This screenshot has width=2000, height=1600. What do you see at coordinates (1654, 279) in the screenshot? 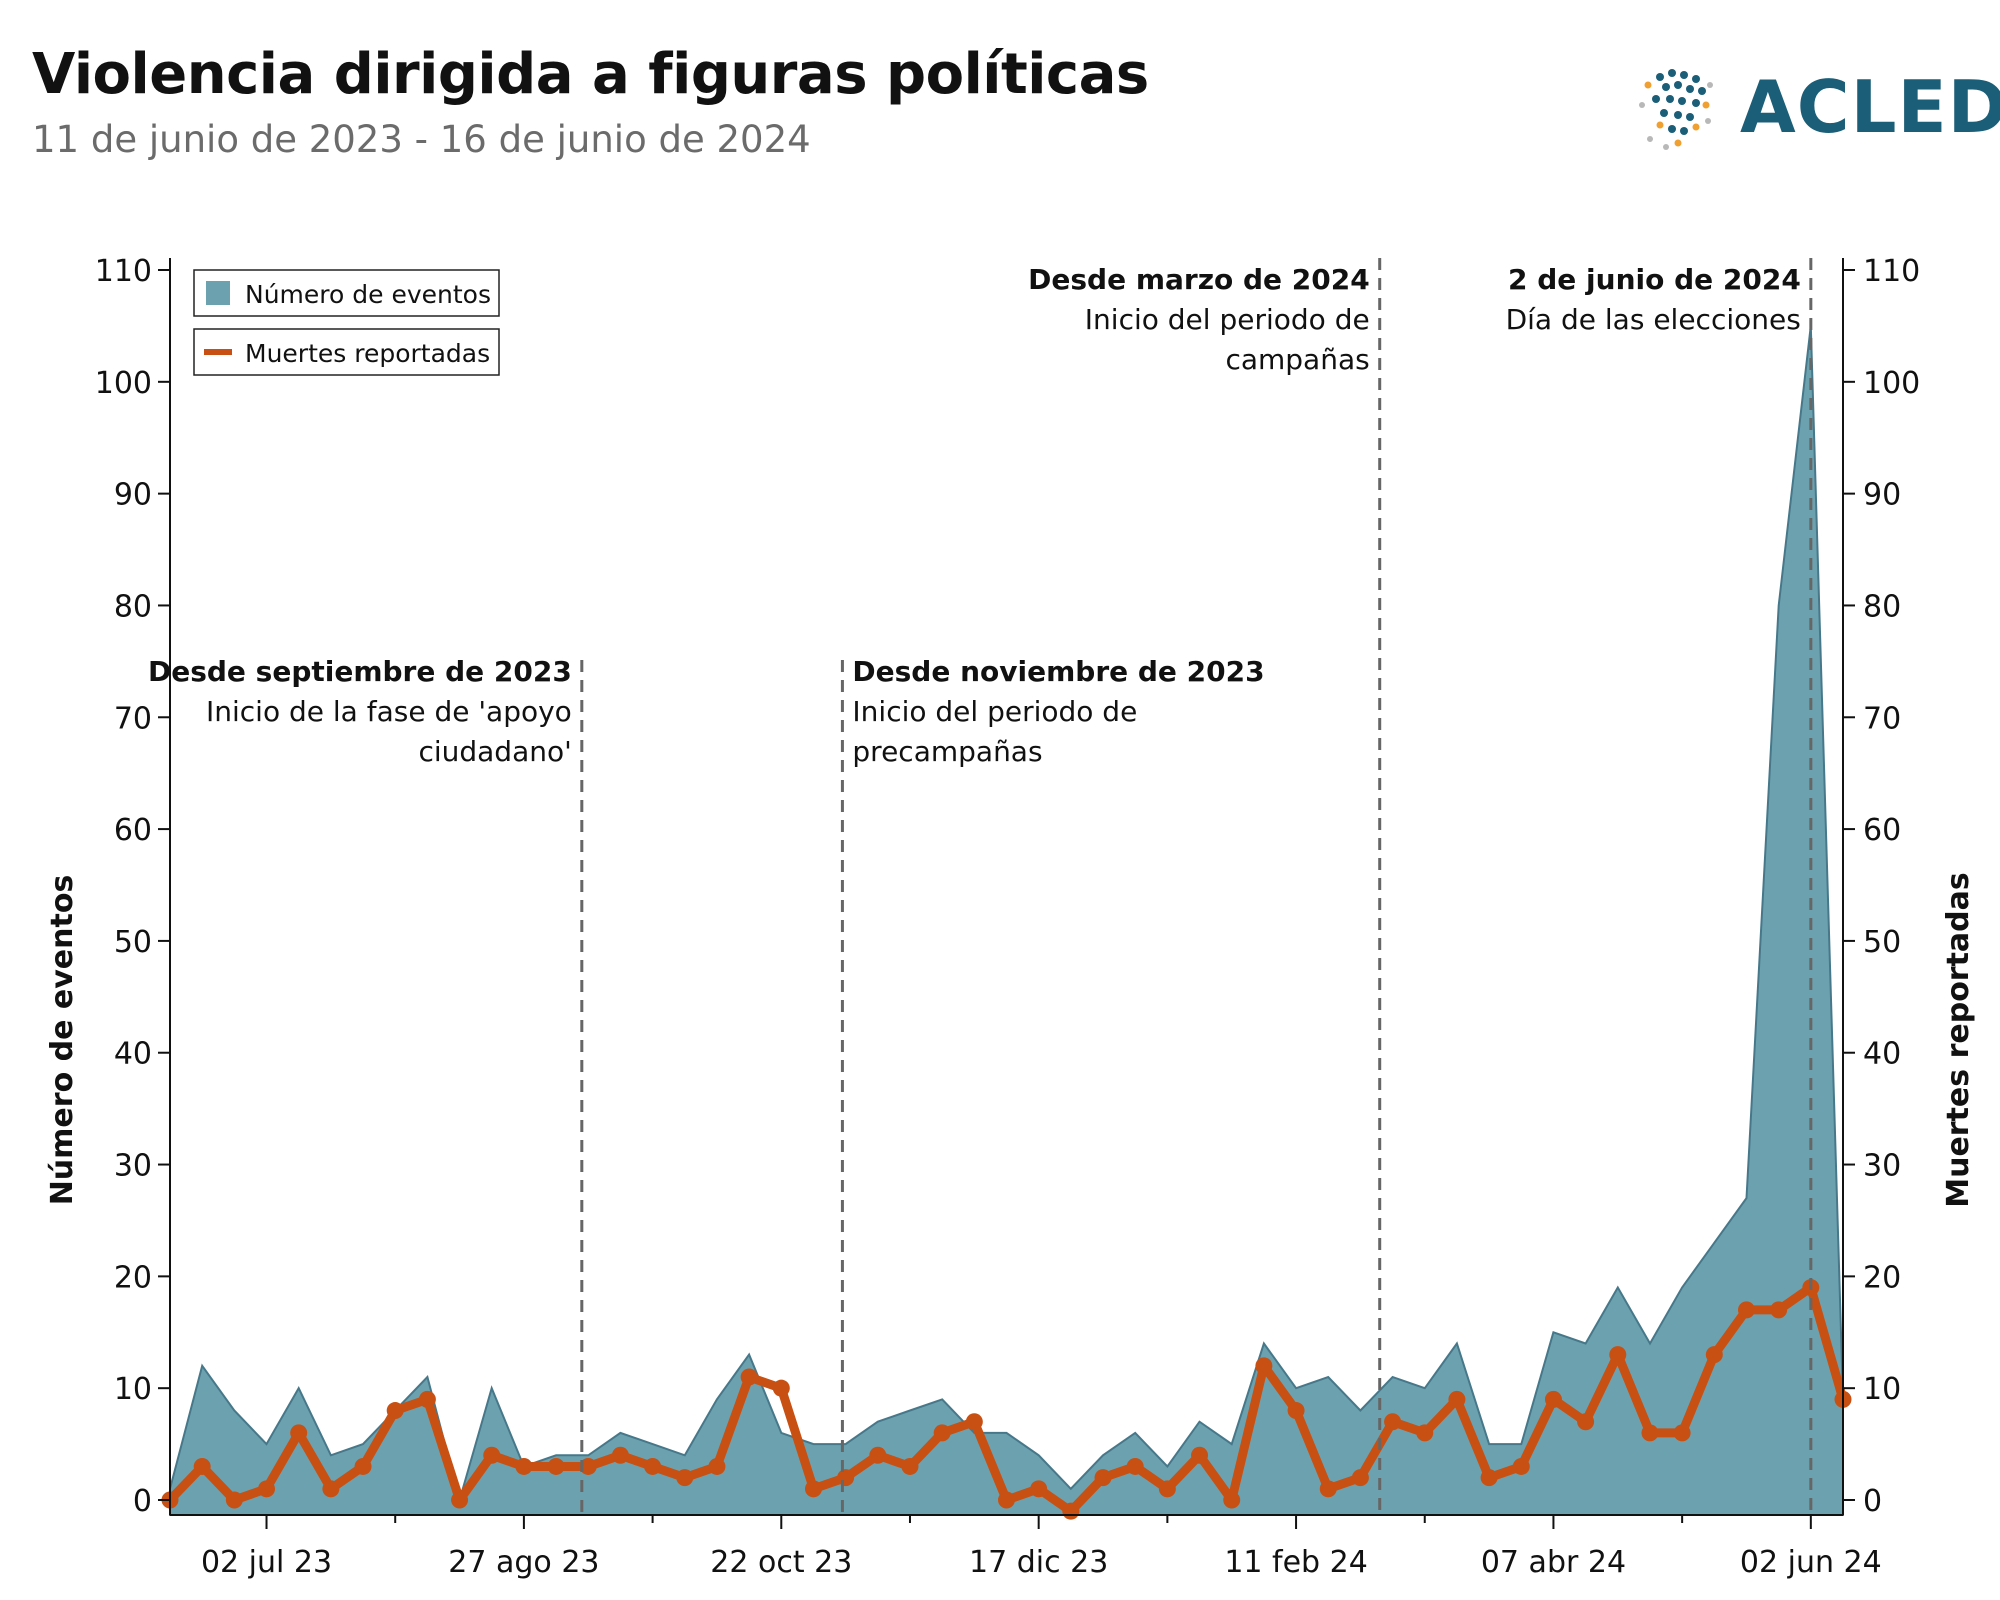
I see `annotation-title: 2 de junio de 2024` at bounding box center [1654, 279].